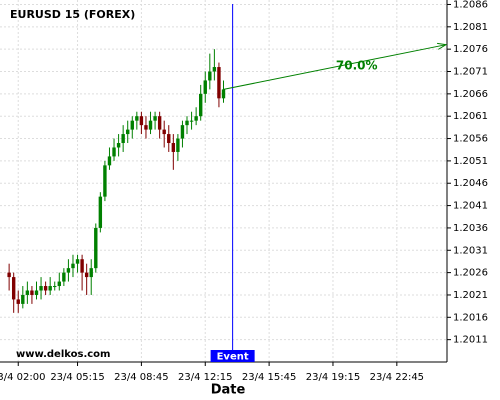 Image resolution: width=500 pixels, height=400 pixels. I want to click on projection-label: 70.0%, so click(357, 66).